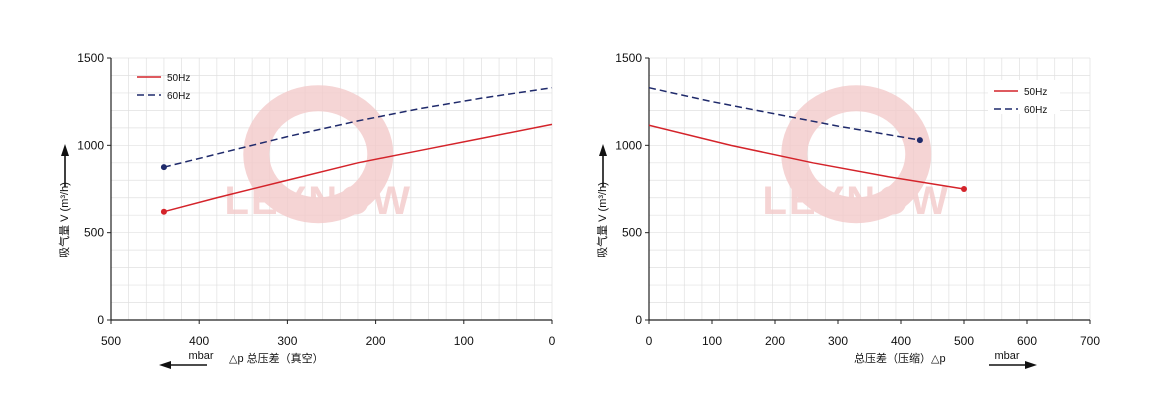 The height and width of the screenshot is (420, 1160). Describe the element at coordinates (900, 358) in the screenshot. I see `x-axis-label: 总压差（压缩）△p` at that location.